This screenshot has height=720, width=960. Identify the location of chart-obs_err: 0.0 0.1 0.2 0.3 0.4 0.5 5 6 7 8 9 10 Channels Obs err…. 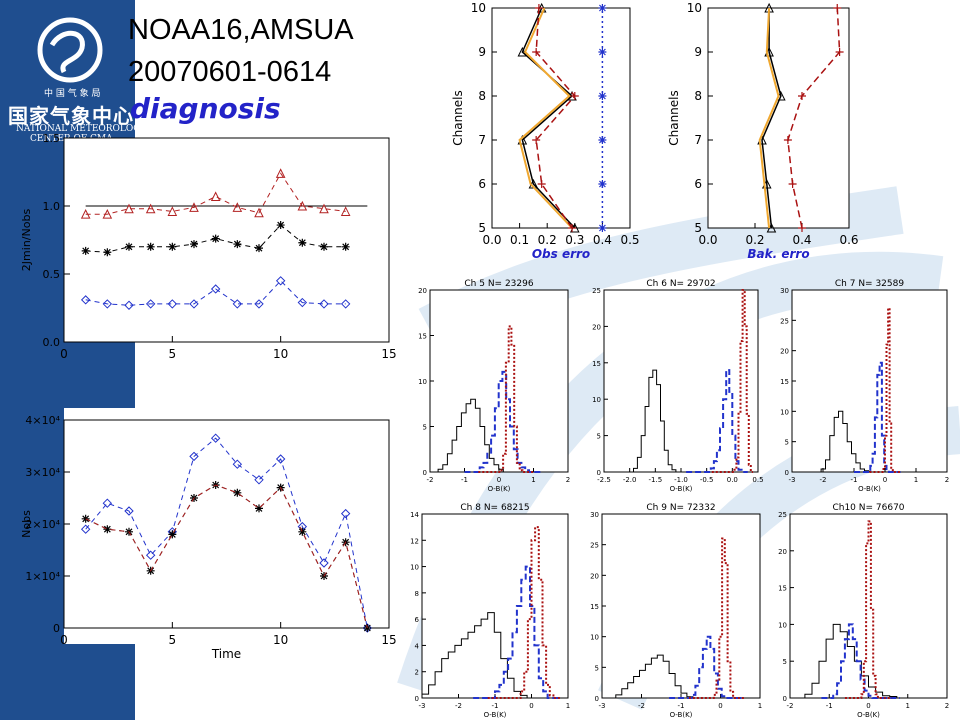
(545, 131).